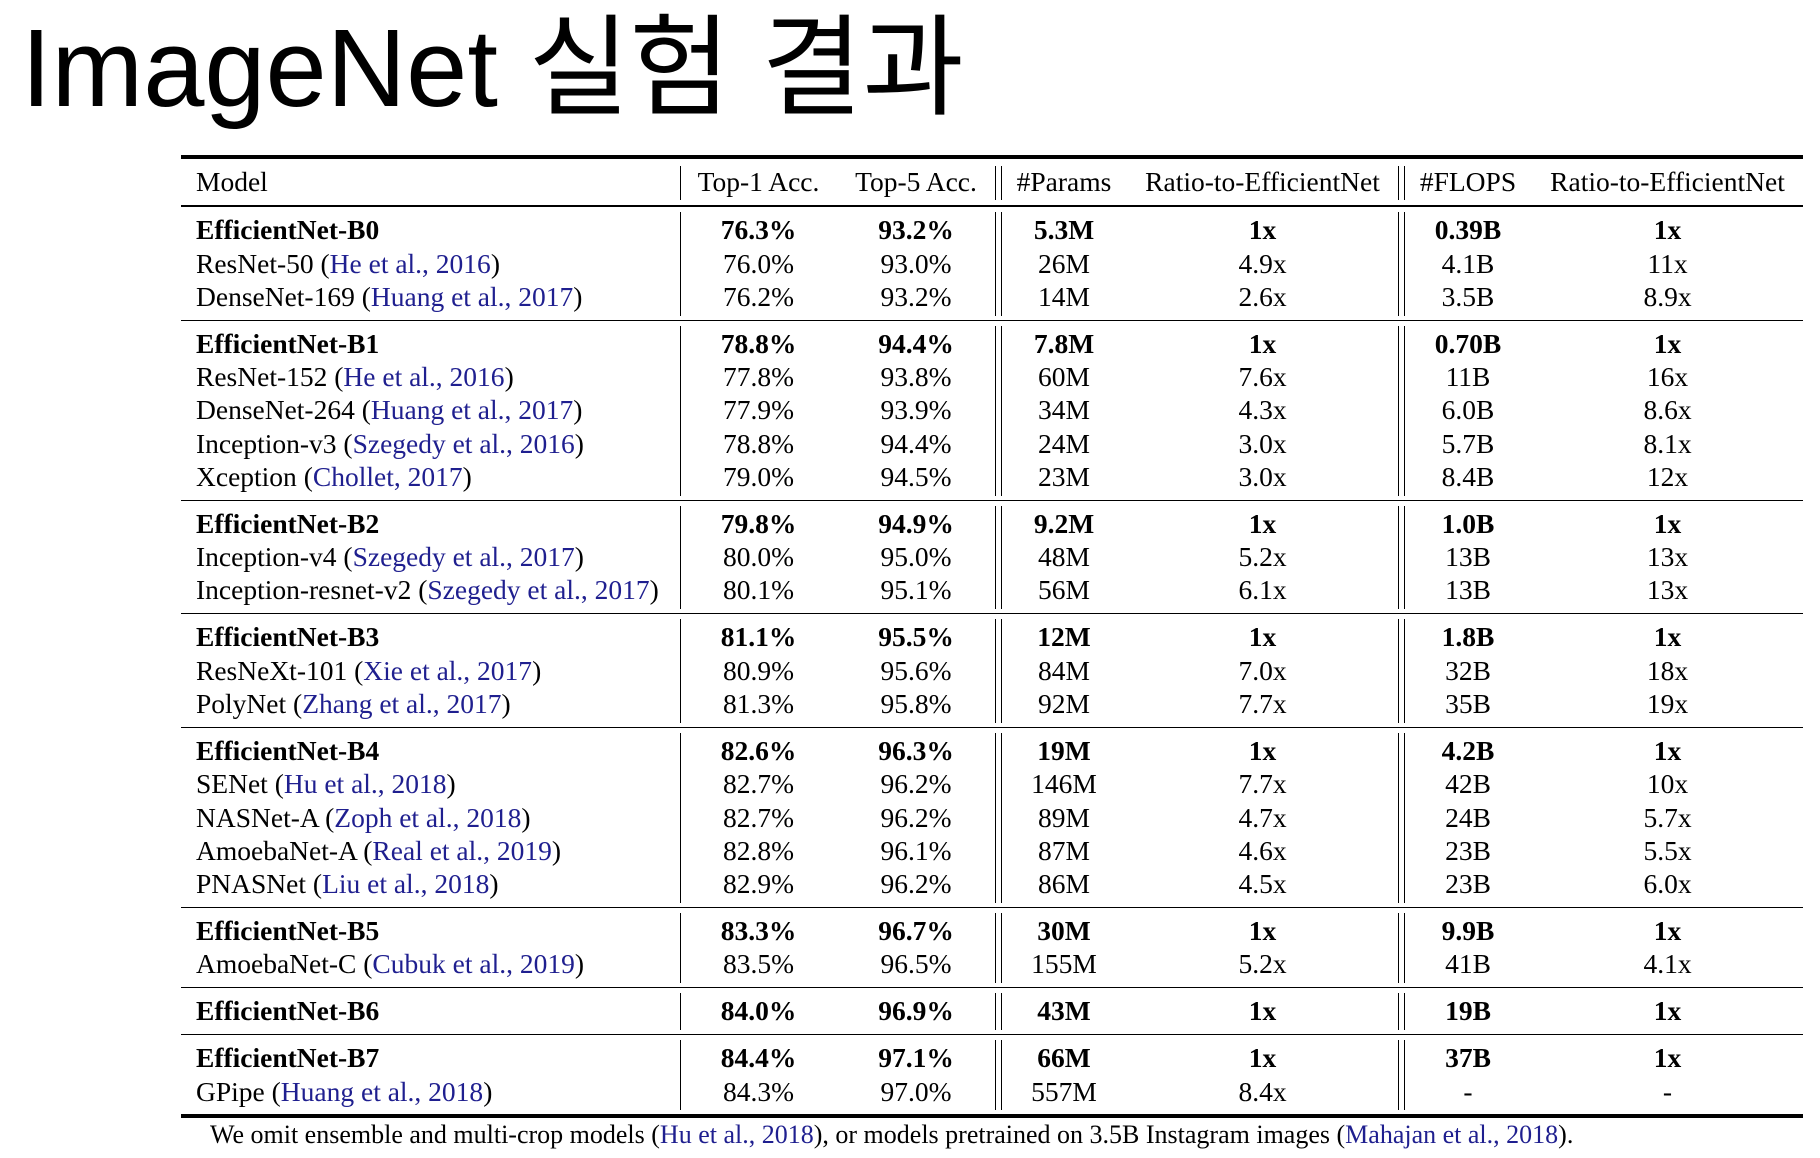  I want to click on model-cell: DenseNet-169 (Huang et al., 2017), so click(389, 296).